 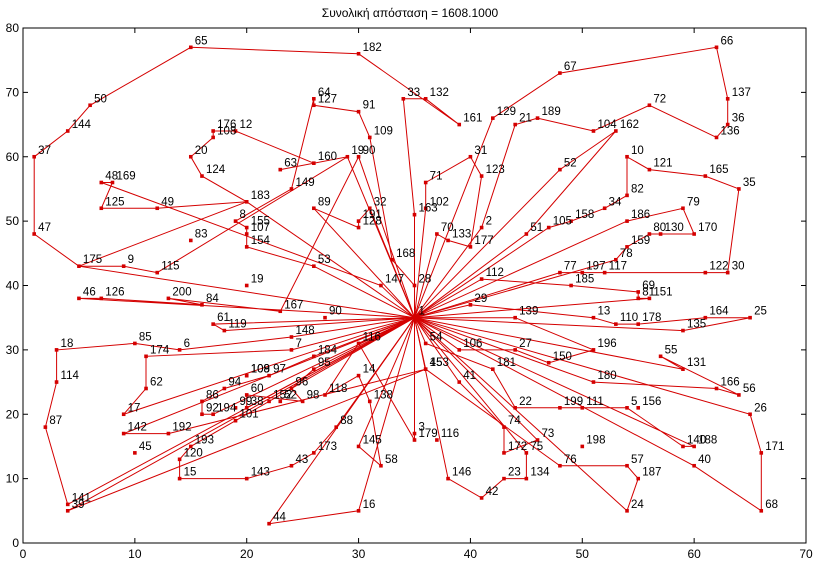 What do you see at coordinates (328, 350) in the screenshot?
I see `node-label: 184` at bounding box center [328, 350].